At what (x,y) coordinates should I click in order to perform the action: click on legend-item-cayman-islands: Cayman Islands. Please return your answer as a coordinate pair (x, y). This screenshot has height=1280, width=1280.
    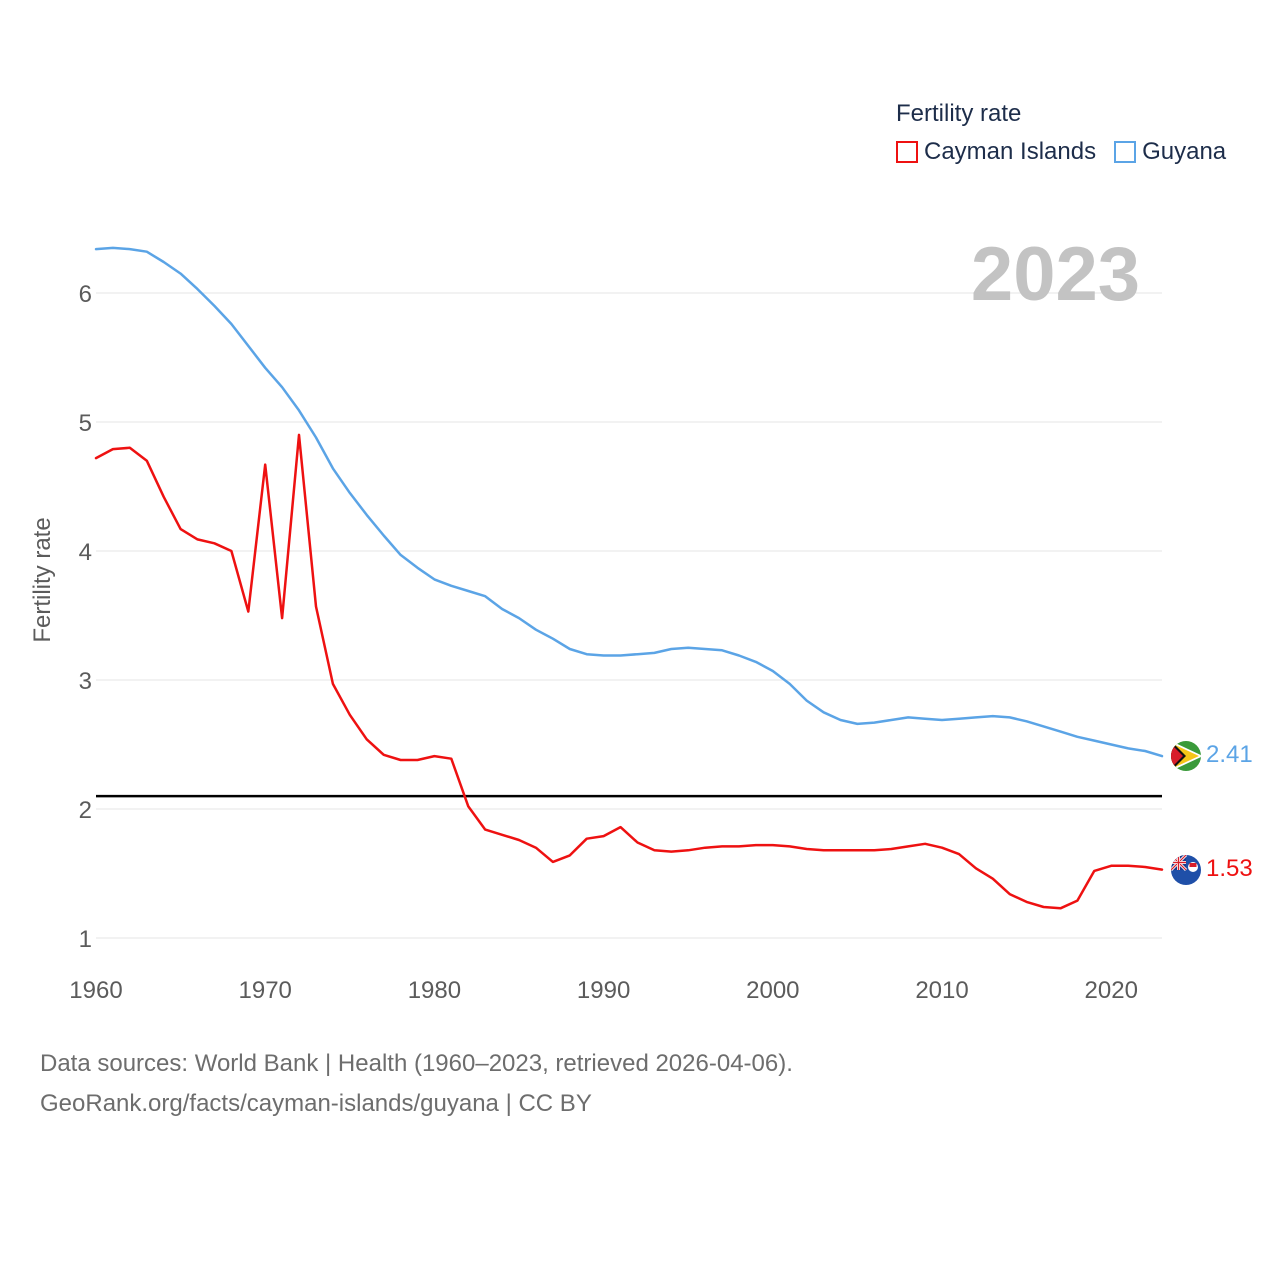
    Looking at the image, I should click on (996, 152).